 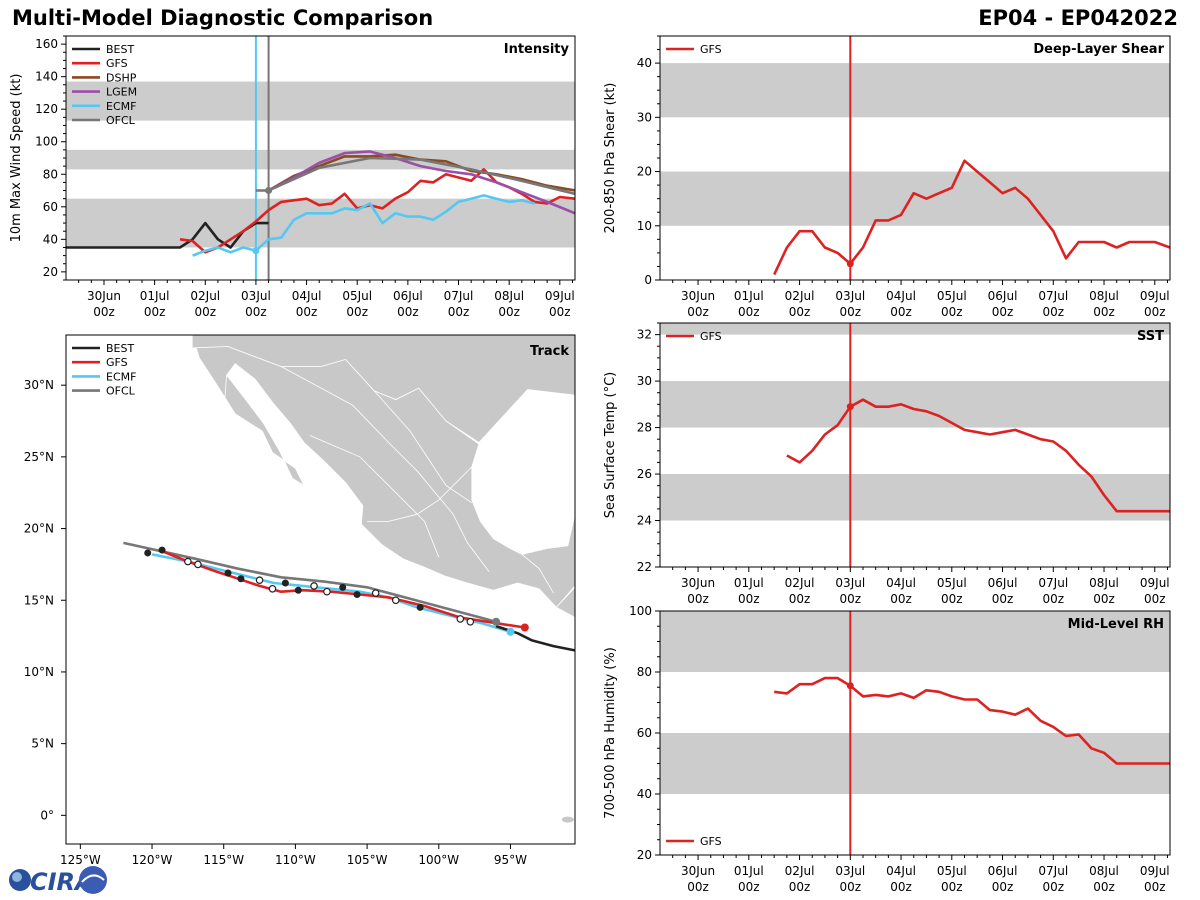 I want to click on y-tick-label: 32, so click(x=644, y=335).